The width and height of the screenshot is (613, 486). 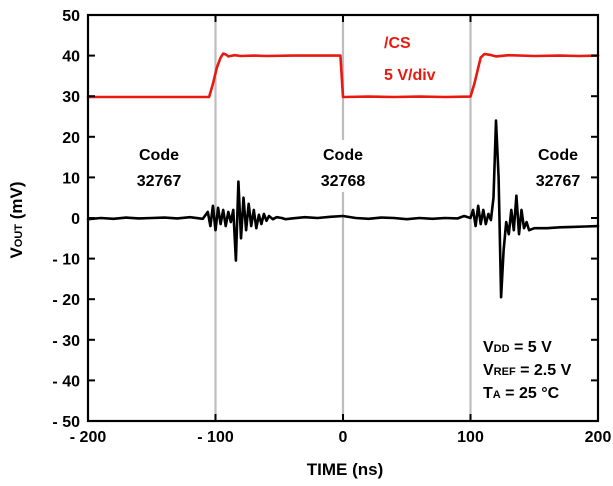 What do you see at coordinates (343, 181) in the screenshot?
I see `code-mid-line2: 32768` at bounding box center [343, 181].